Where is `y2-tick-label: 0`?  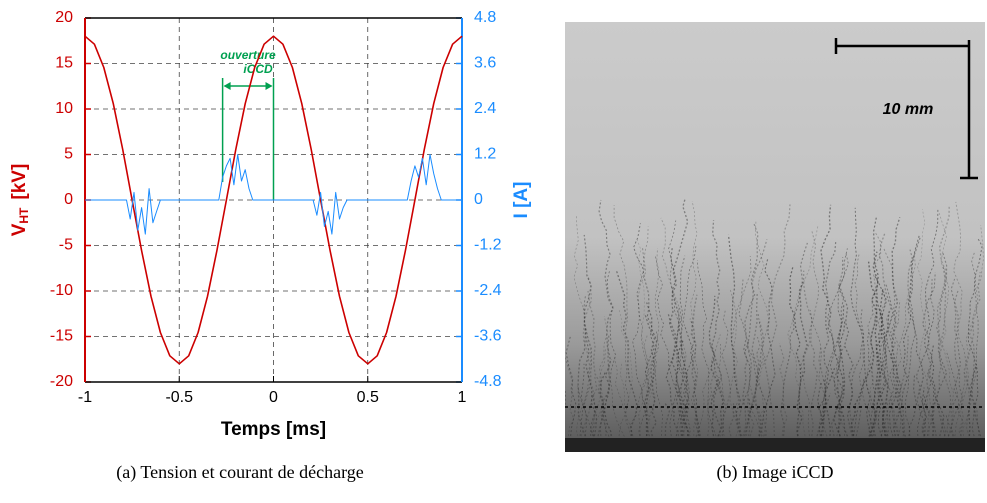
y2-tick-label: 0 is located at coordinates (478, 199).